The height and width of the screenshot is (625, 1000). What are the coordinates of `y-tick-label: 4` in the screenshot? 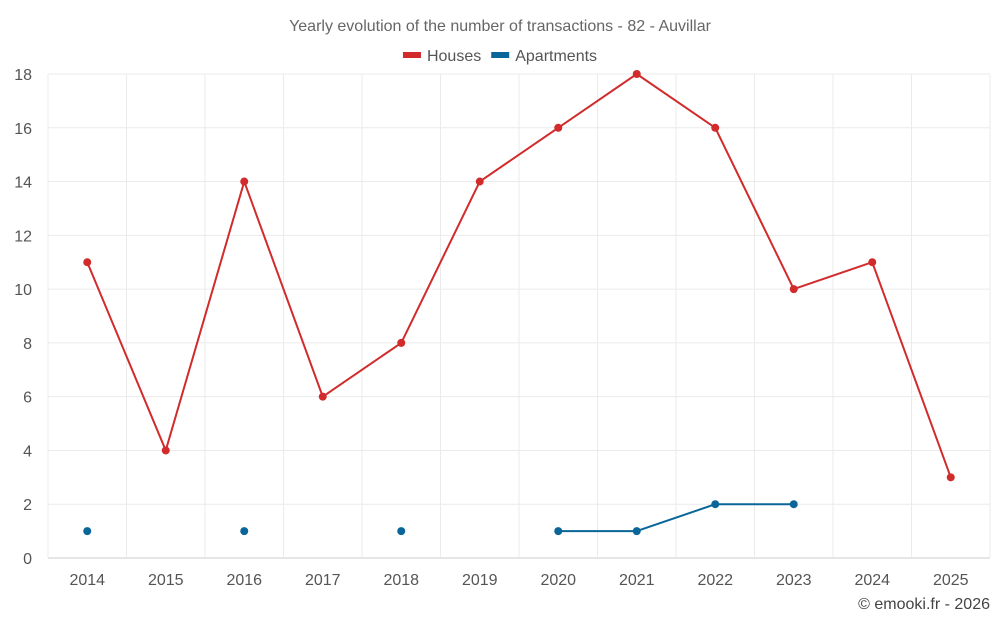 It's located at (27, 451).